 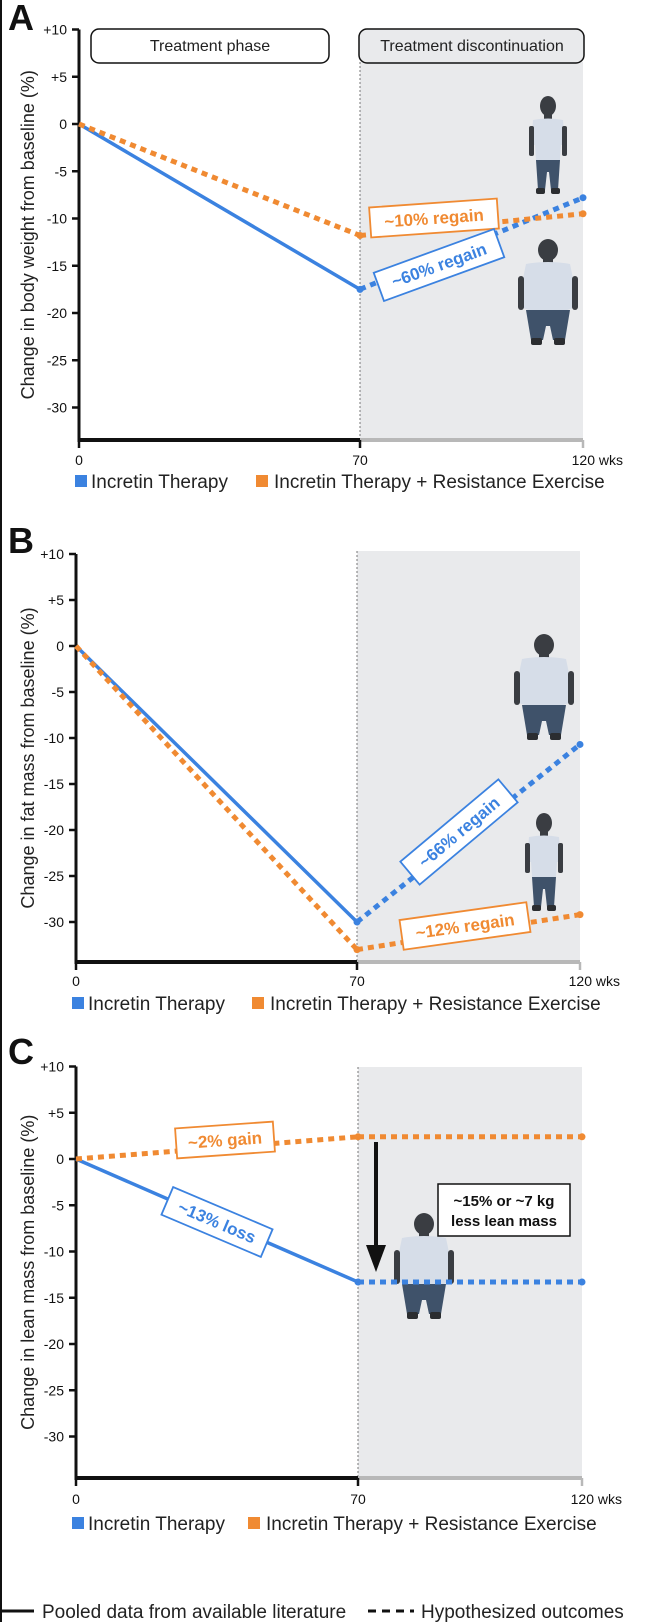 I want to click on lean-mass-note-box, so click(x=504, y=1210).